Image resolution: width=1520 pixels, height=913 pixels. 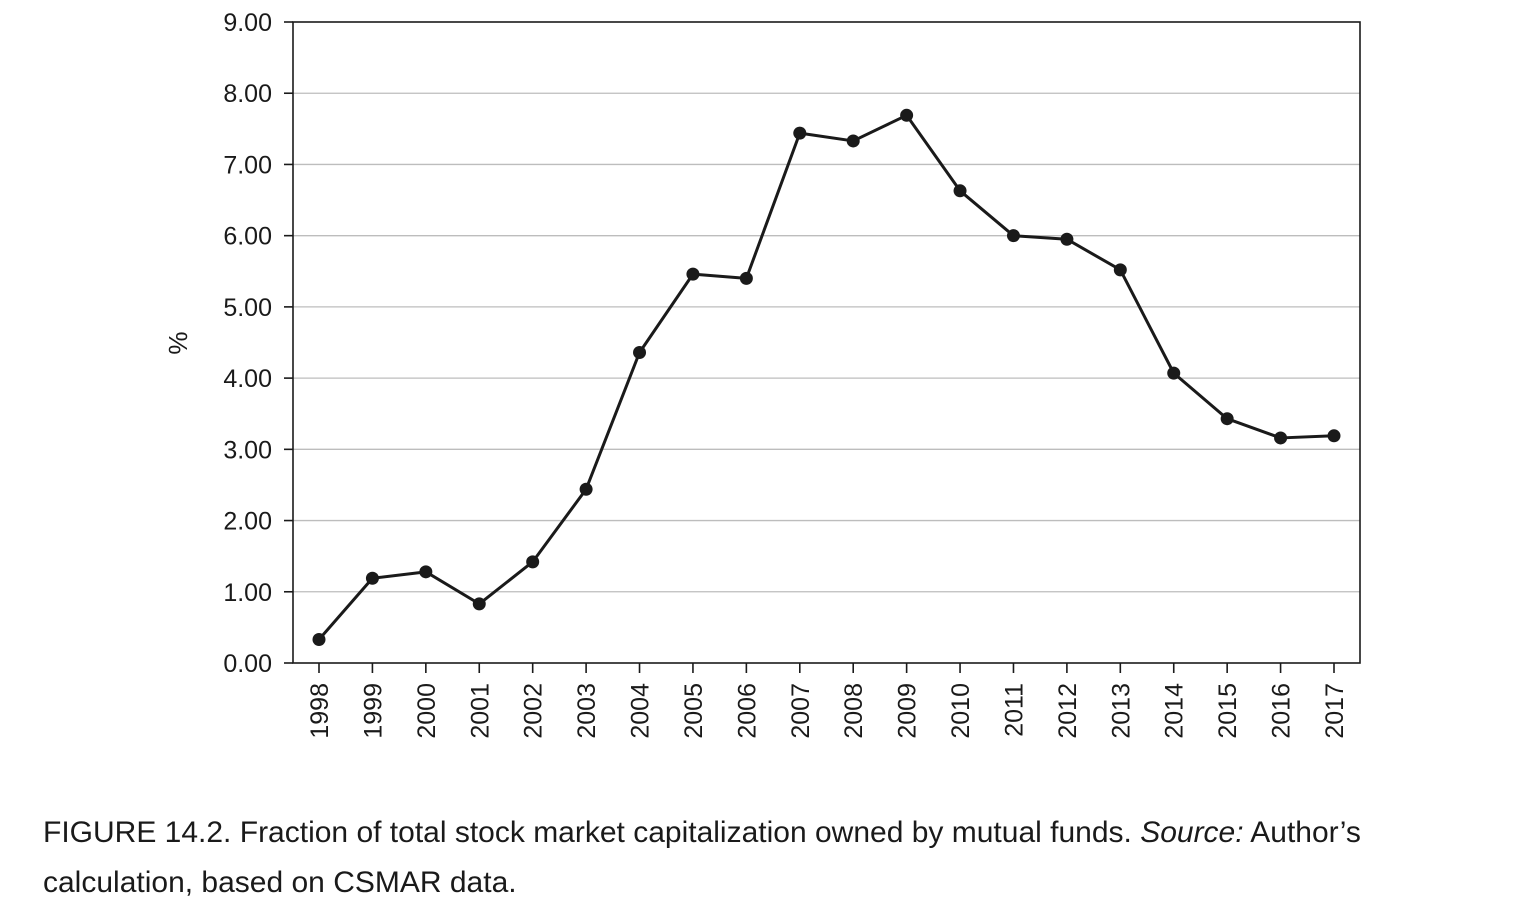 I want to click on x-tick-label: 2001, so click(x=480, y=711).